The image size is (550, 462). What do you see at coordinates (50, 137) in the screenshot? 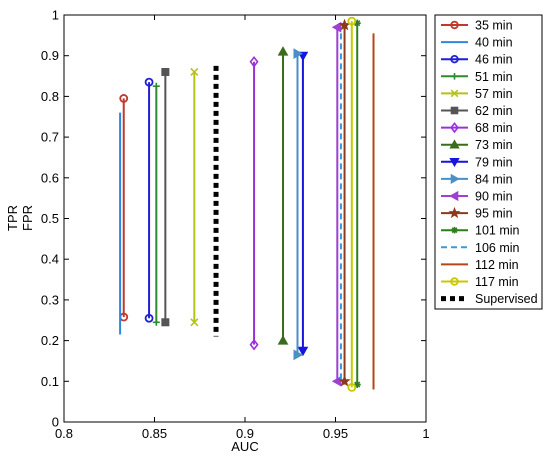
I see `y-tick-label: 0.7` at bounding box center [50, 137].